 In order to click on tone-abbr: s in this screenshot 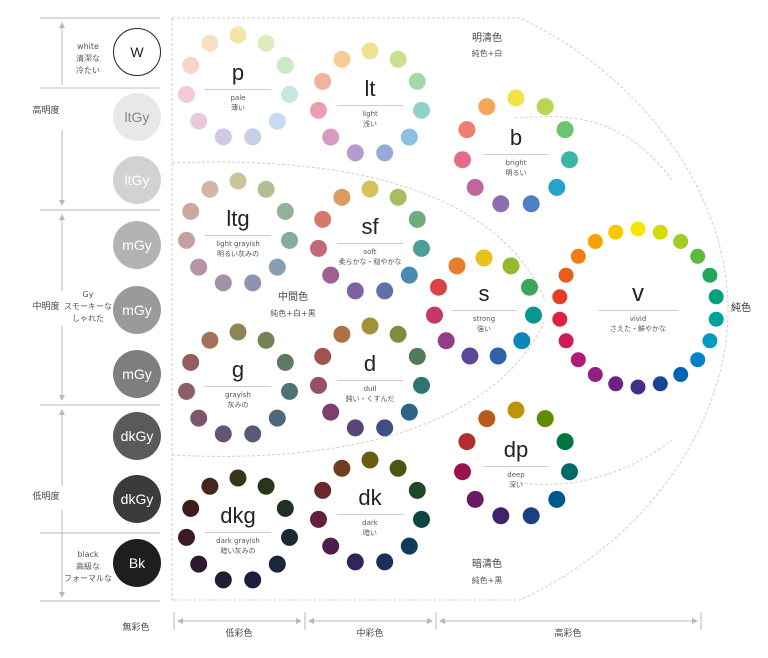, I will do `click(484, 293)`.